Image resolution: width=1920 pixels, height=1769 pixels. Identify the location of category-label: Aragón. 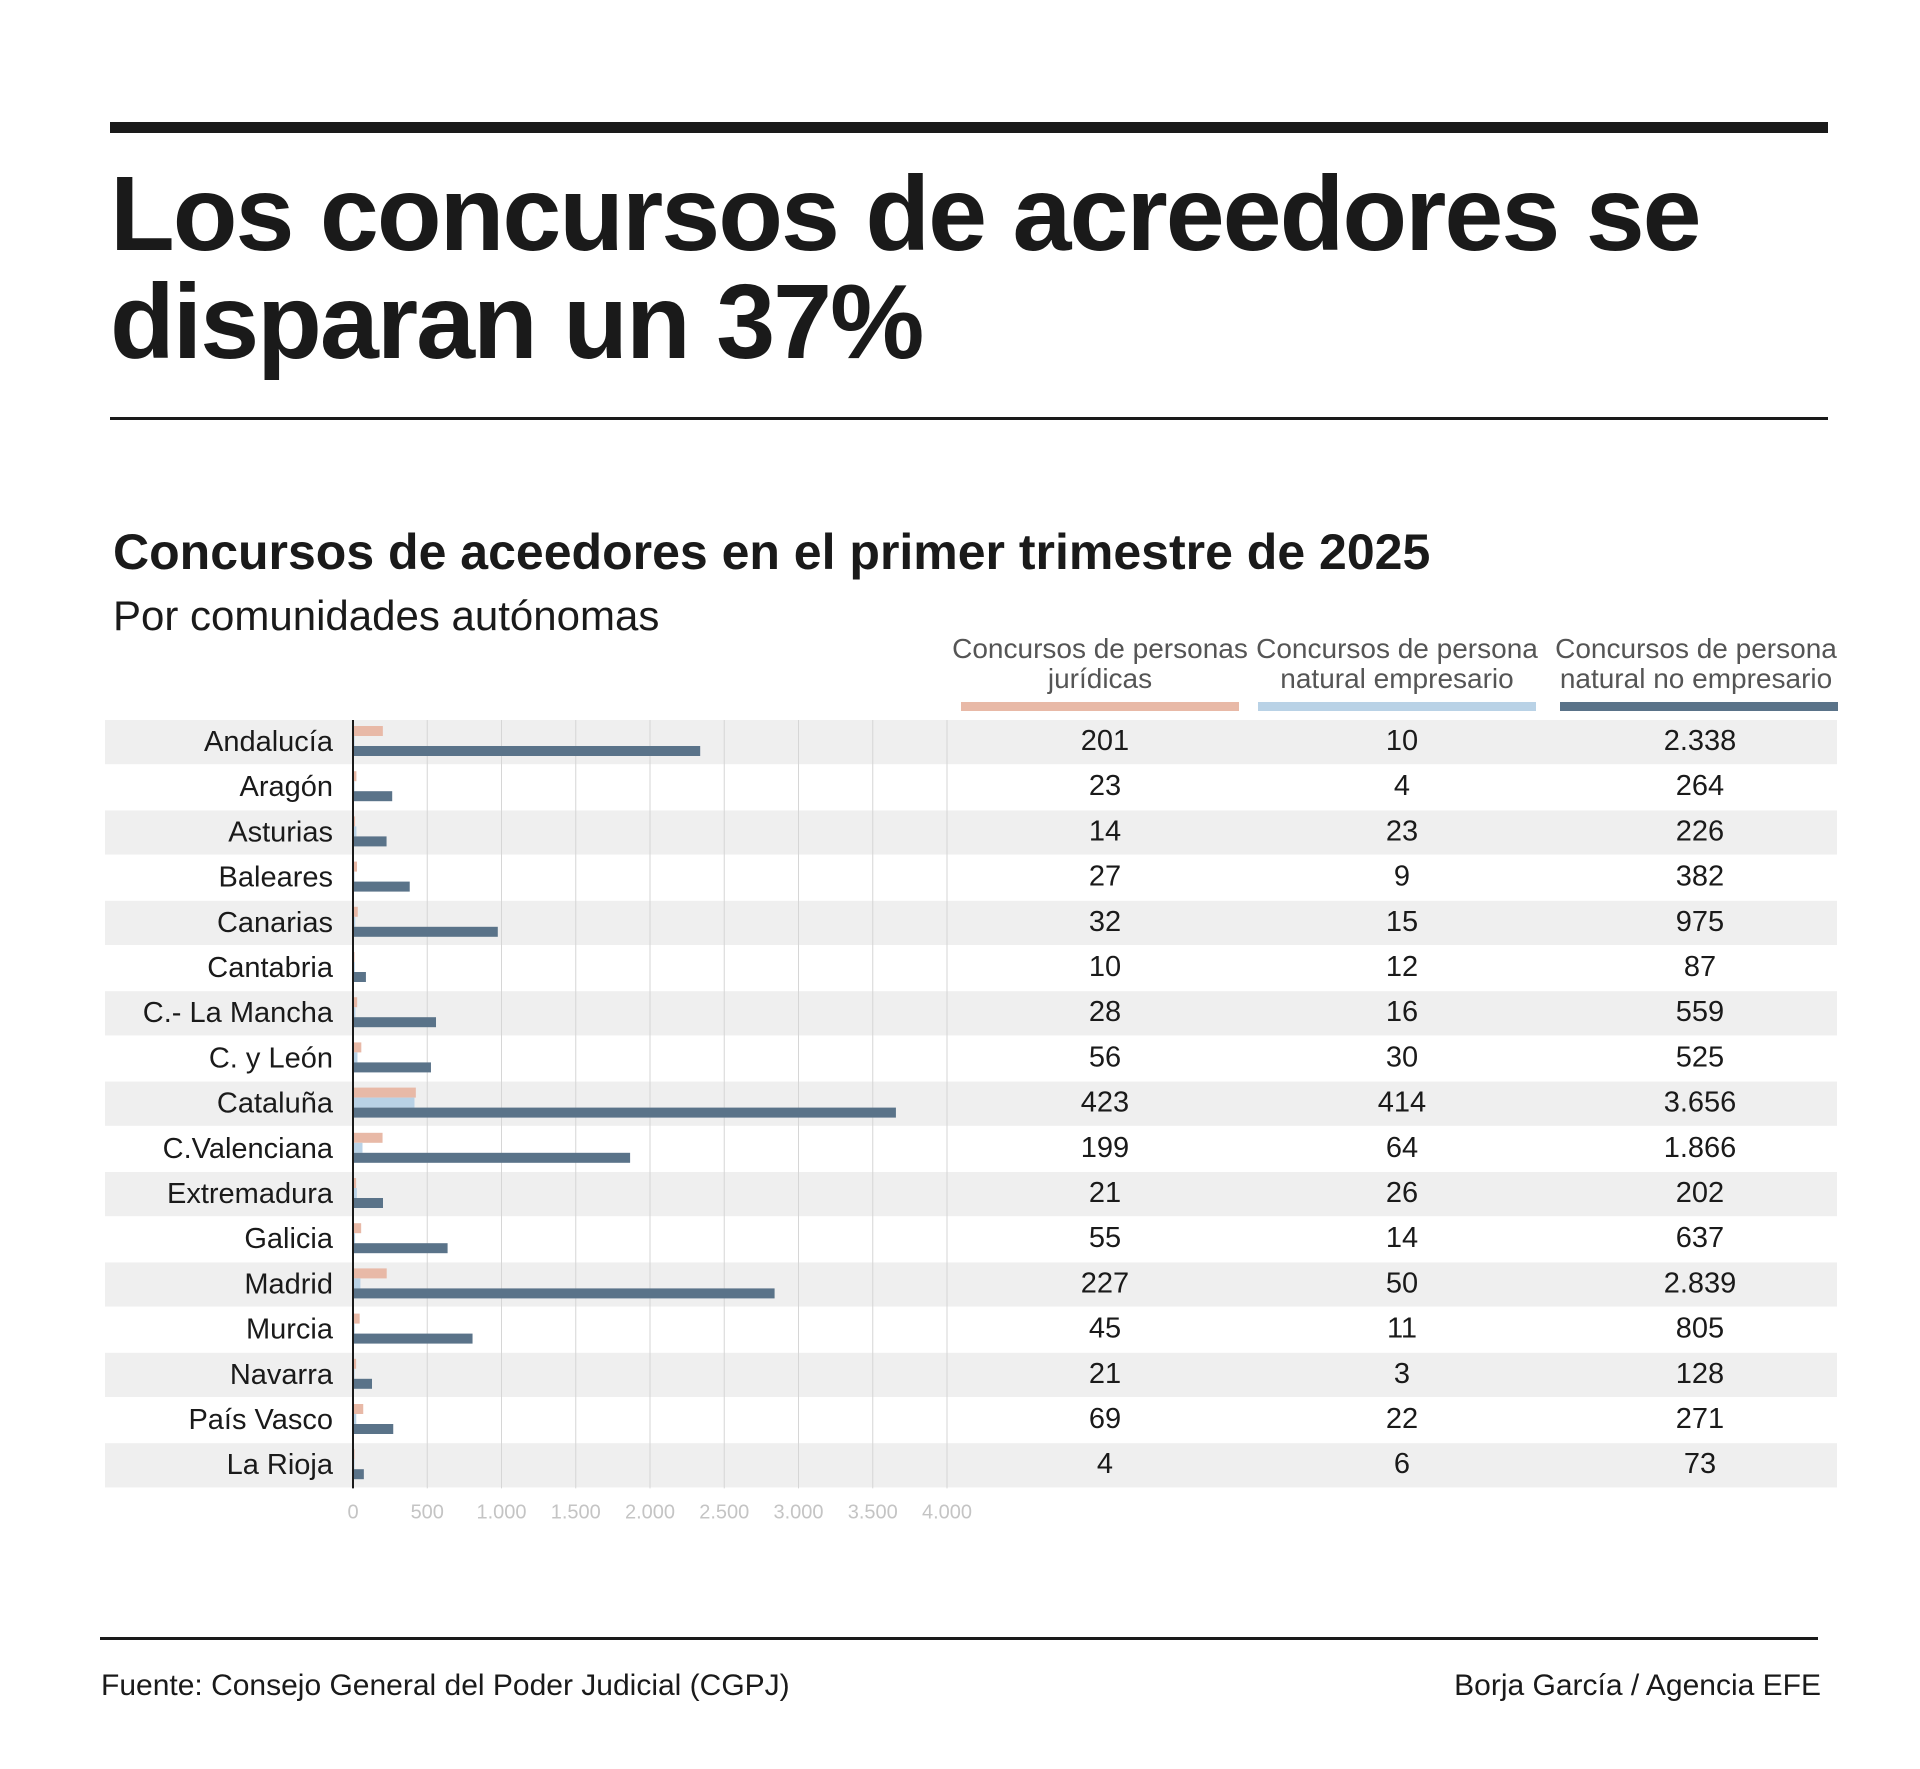
(286, 787).